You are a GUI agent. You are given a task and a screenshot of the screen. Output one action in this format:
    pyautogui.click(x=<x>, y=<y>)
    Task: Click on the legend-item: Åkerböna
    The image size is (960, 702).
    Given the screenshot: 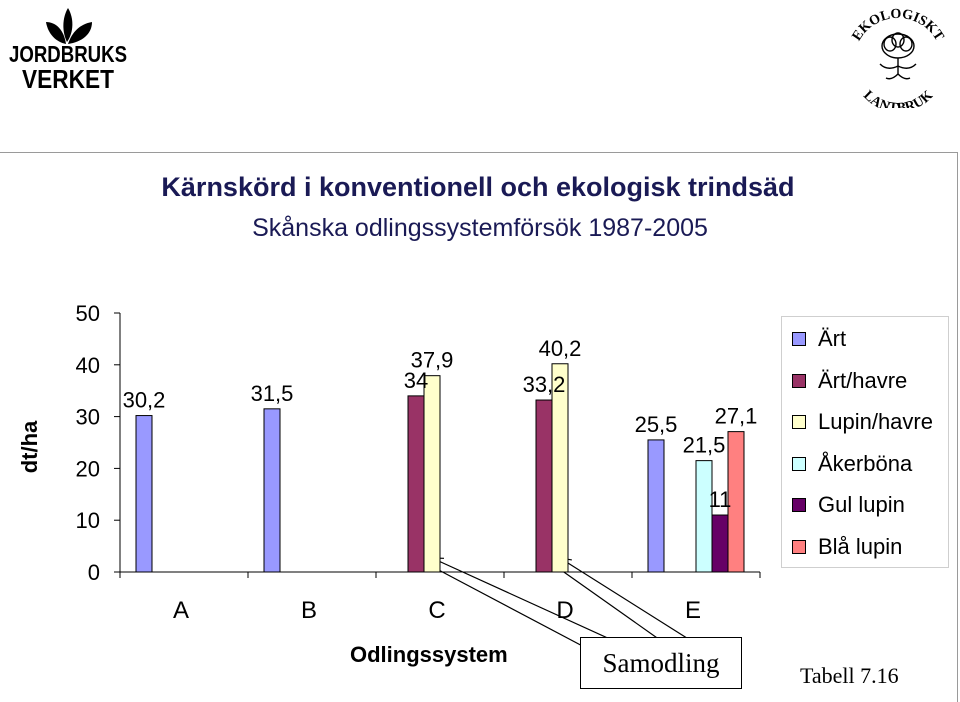 What is the action you would take?
    pyautogui.click(x=852, y=464)
    